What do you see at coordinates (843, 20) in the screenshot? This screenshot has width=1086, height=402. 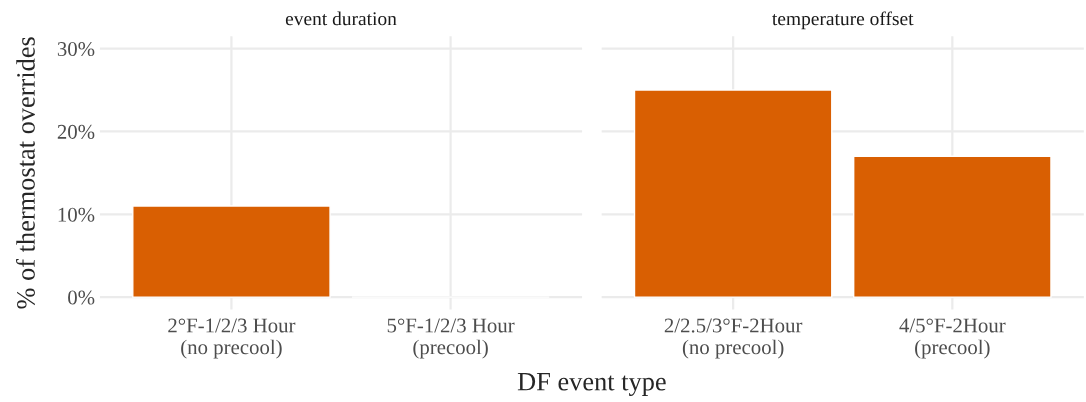 I see `chart-title: temperature offset` at bounding box center [843, 20].